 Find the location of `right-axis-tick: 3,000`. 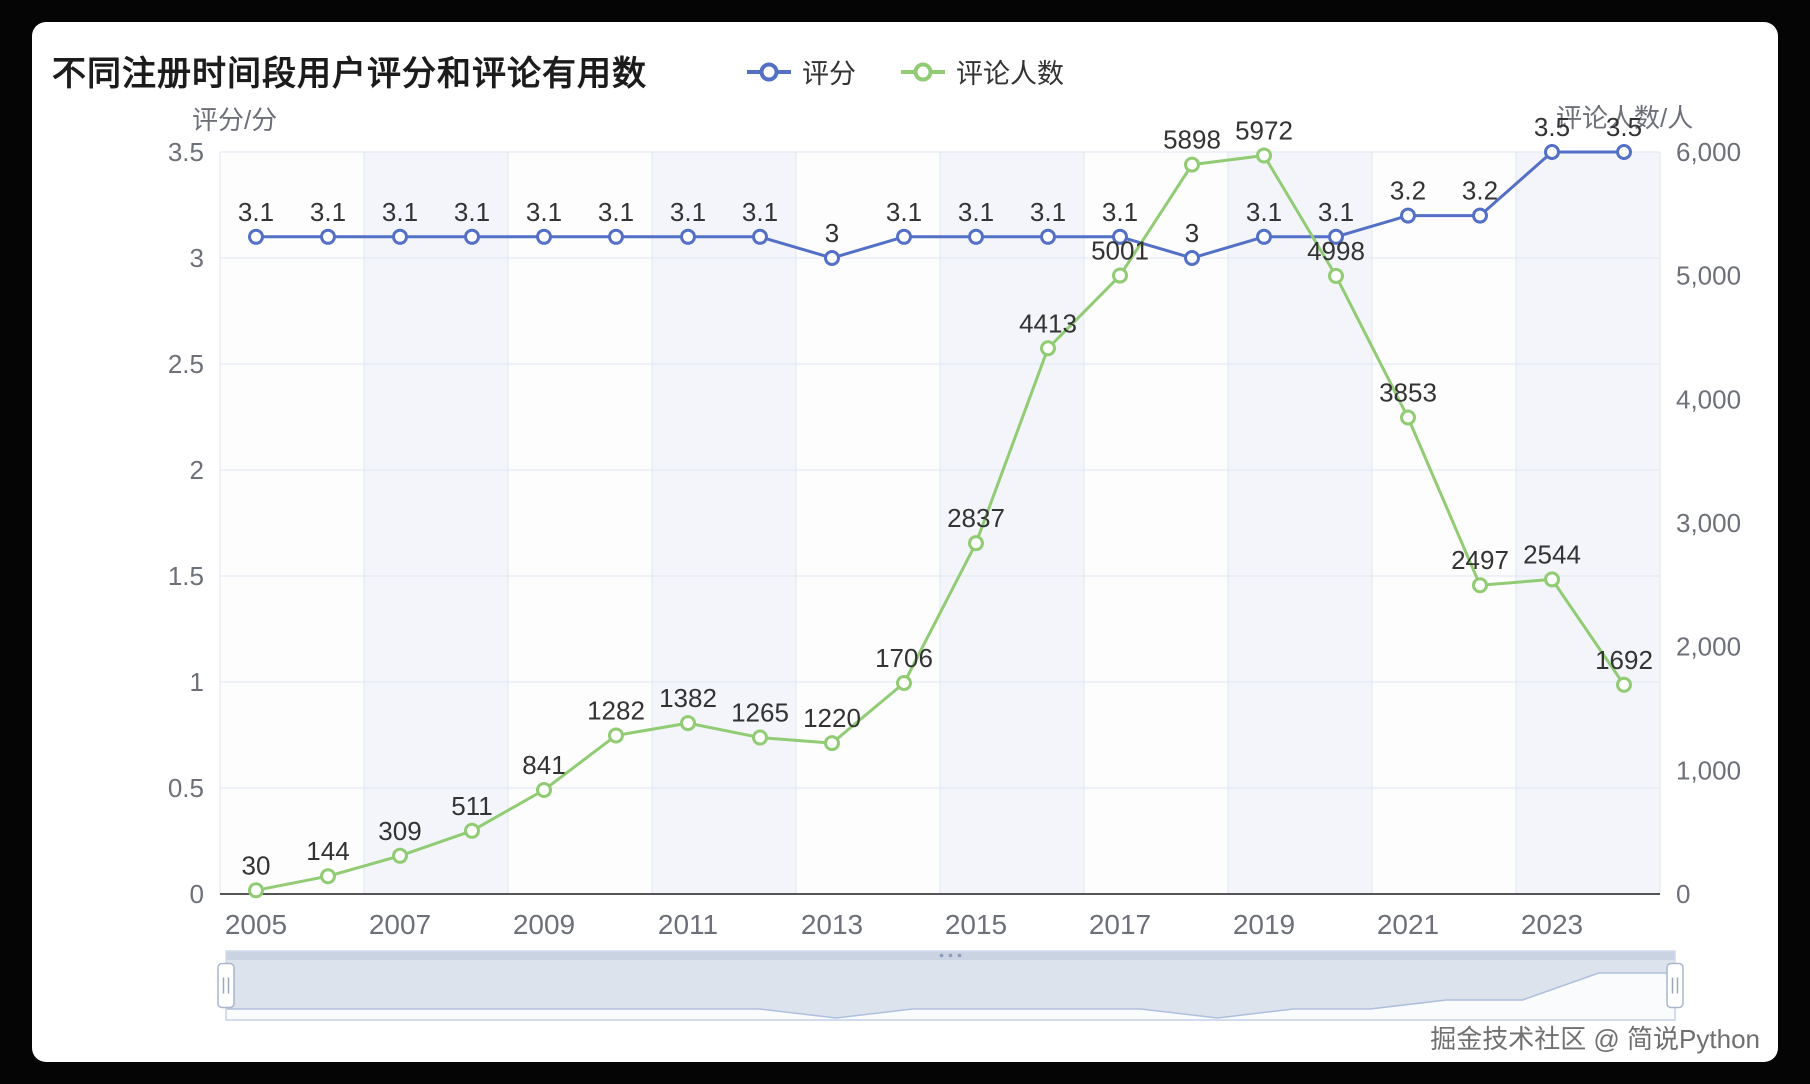

right-axis-tick: 3,000 is located at coordinates (1708, 523).